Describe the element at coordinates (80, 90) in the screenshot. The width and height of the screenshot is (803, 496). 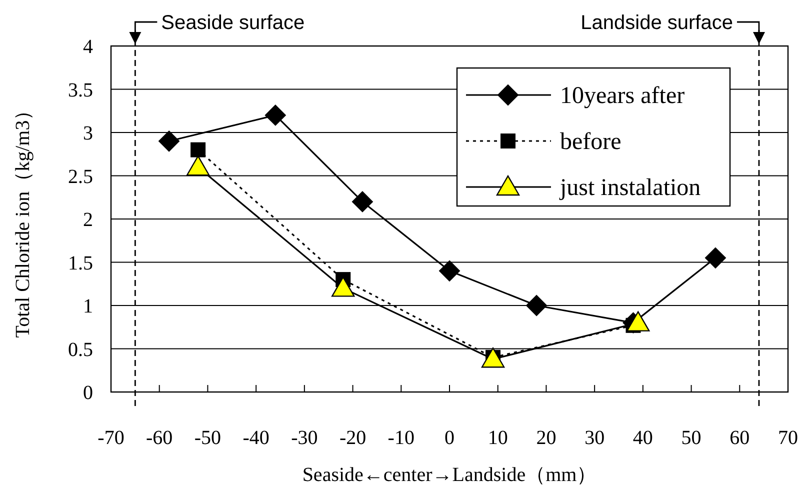
I see `y-tick-label: 3.5` at that location.